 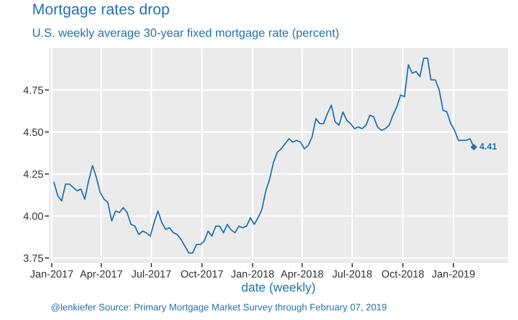 I want to click on chart-subtitle: U.S. weekly average 30-year fixed mortgage rate (percent), so click(x=185, y=34).